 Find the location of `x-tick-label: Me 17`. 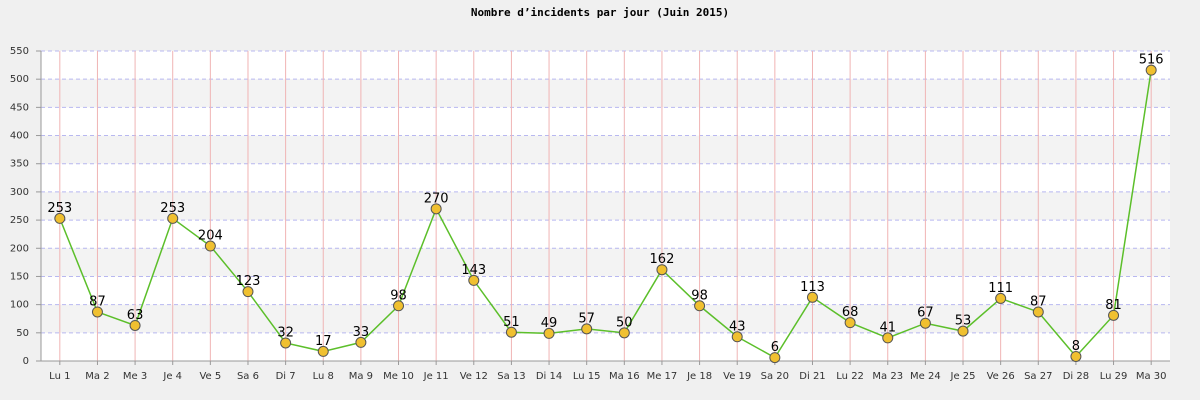

x-tick-label: Me 17 is located at coordinates (662, 376).